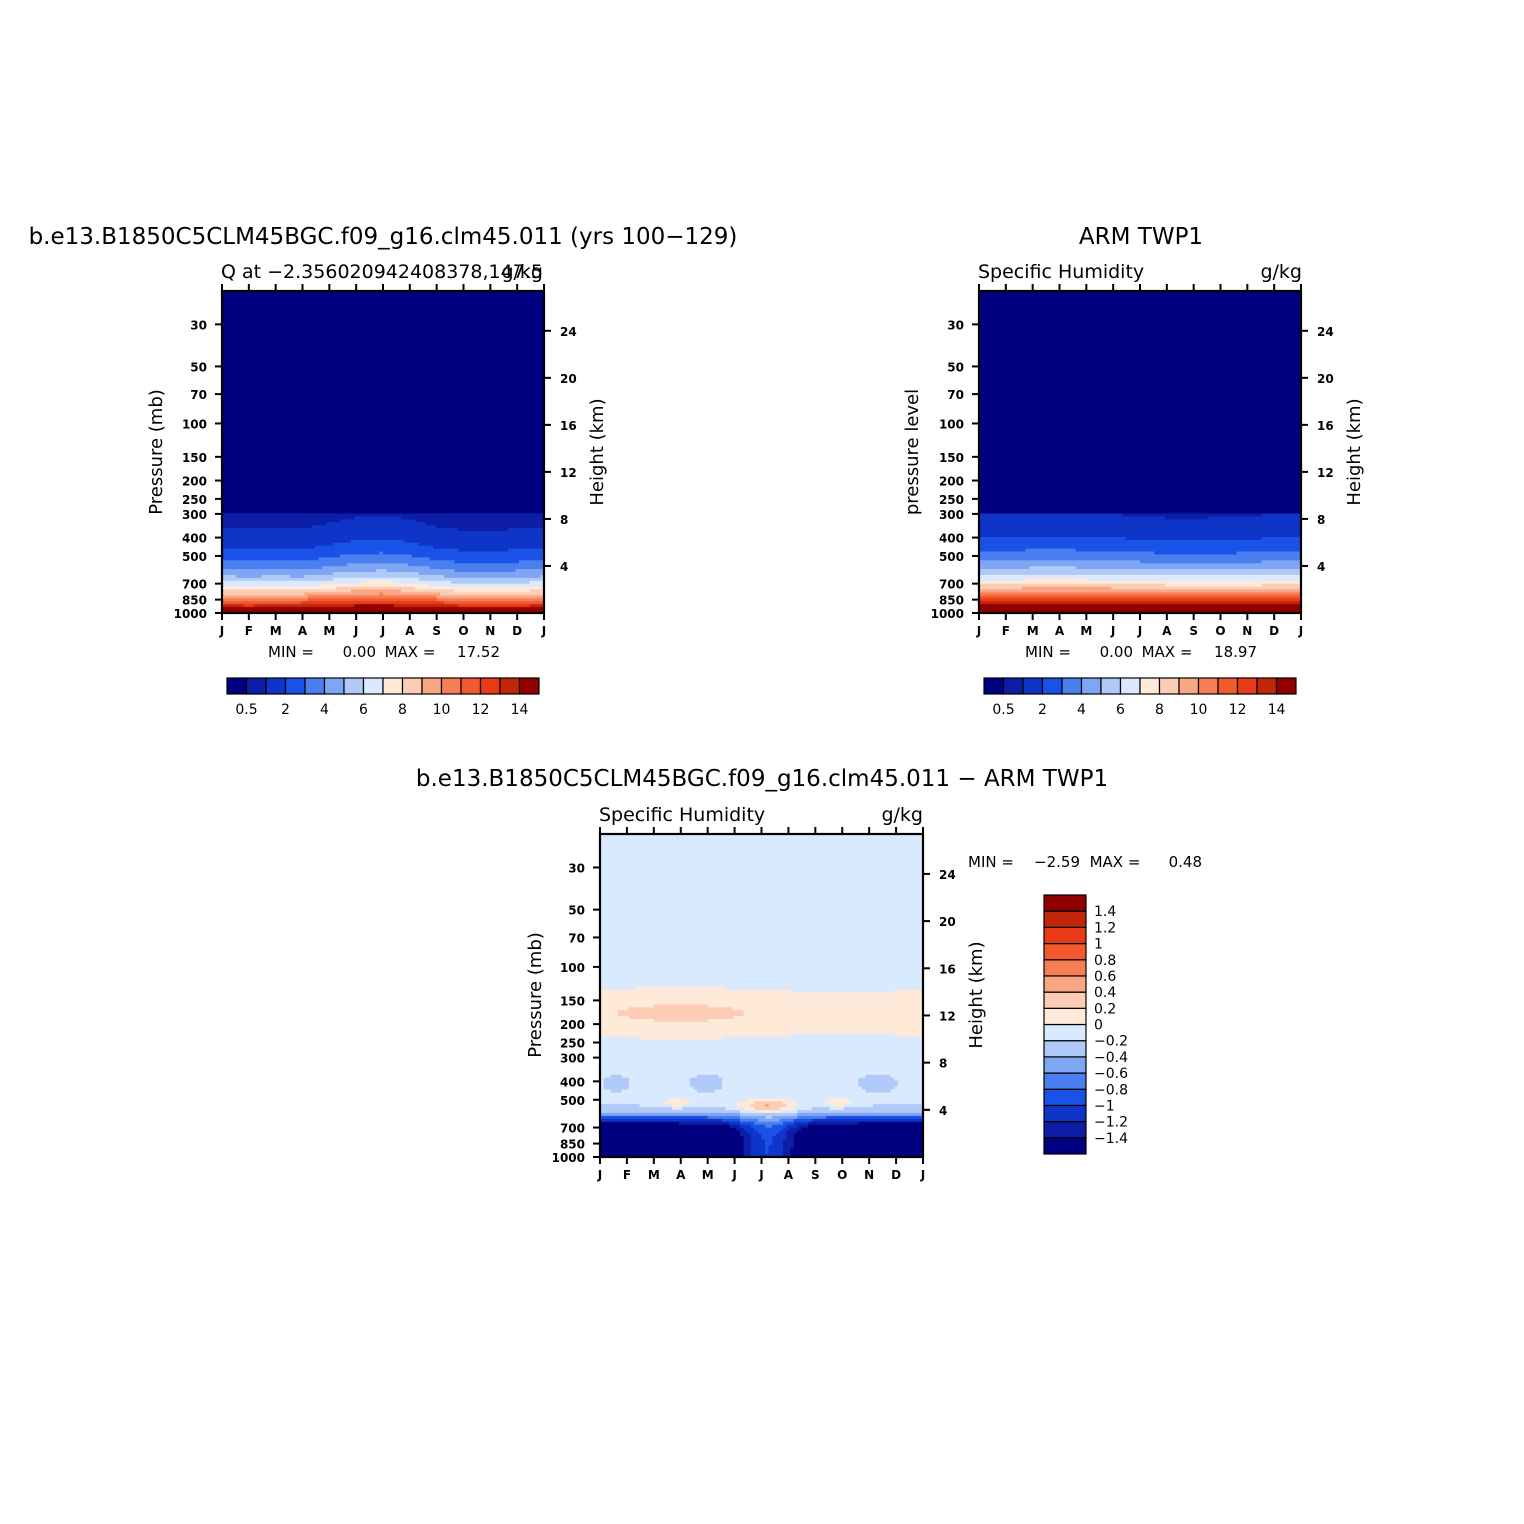 The height and width of the screenshot is (1524, 1524). Describe the element at coordinates (947, 875) in the screenshot. I see `y-right-tick-label: 24` at that location.